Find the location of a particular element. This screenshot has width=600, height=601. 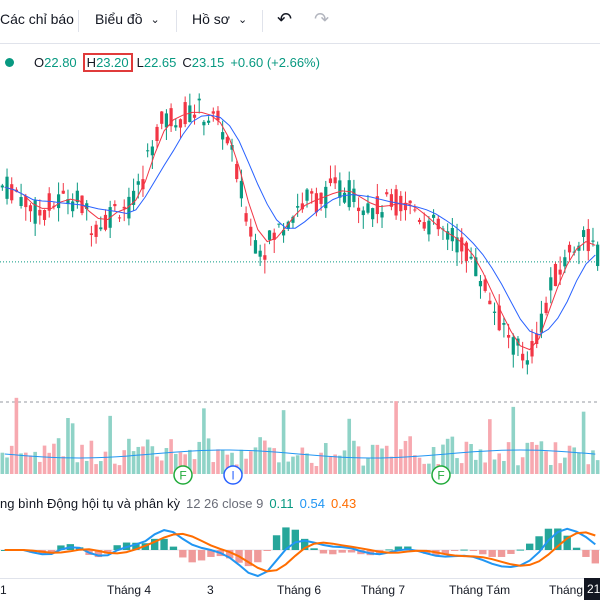

chart-type-button: Biểu đồ ⌄ is located at coordinates (127, 19).